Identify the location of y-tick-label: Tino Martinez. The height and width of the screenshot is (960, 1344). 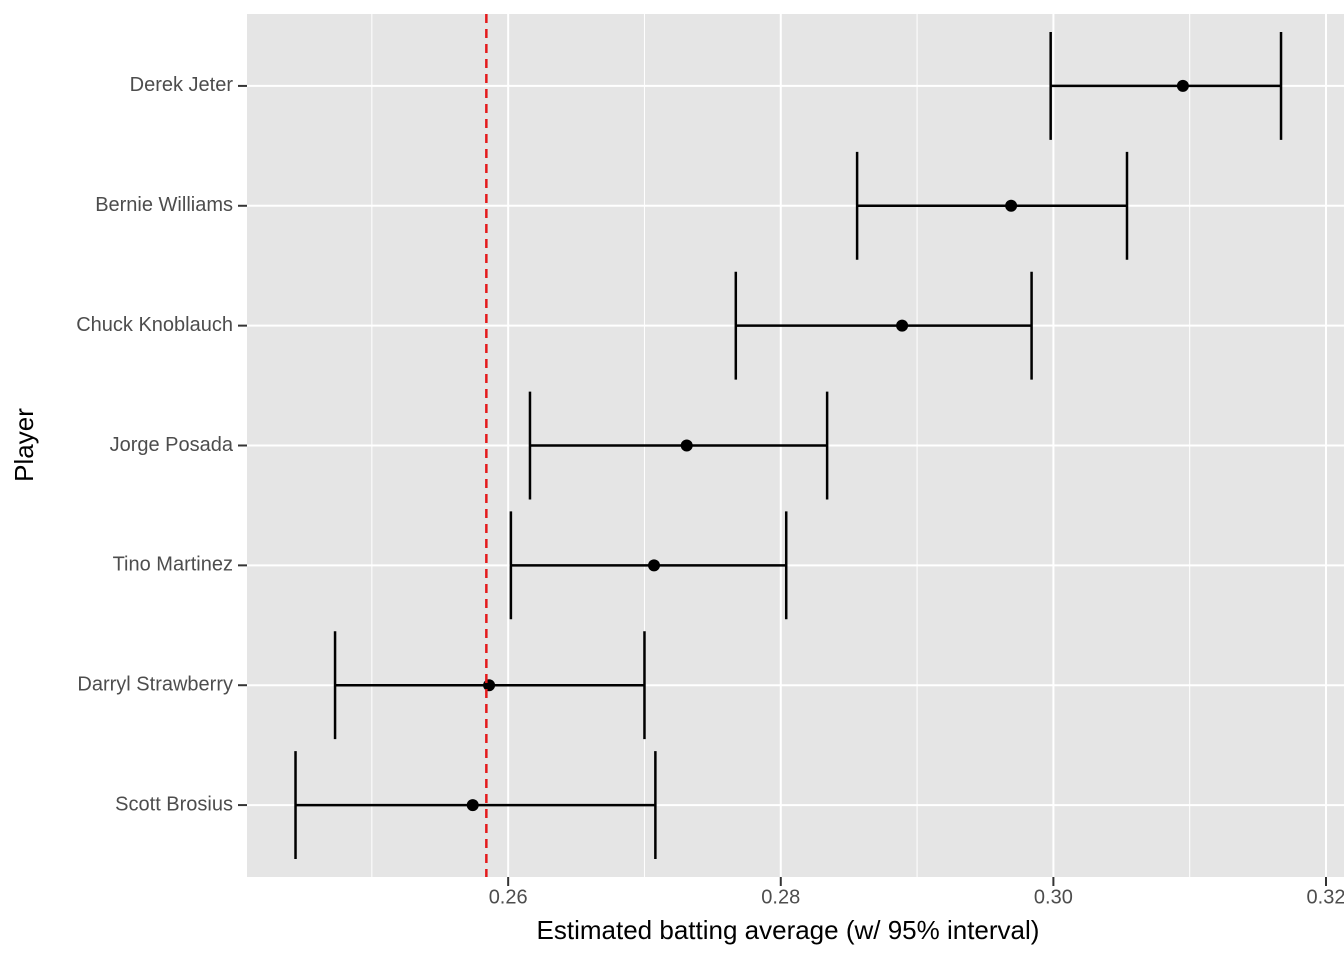
(173, 565).